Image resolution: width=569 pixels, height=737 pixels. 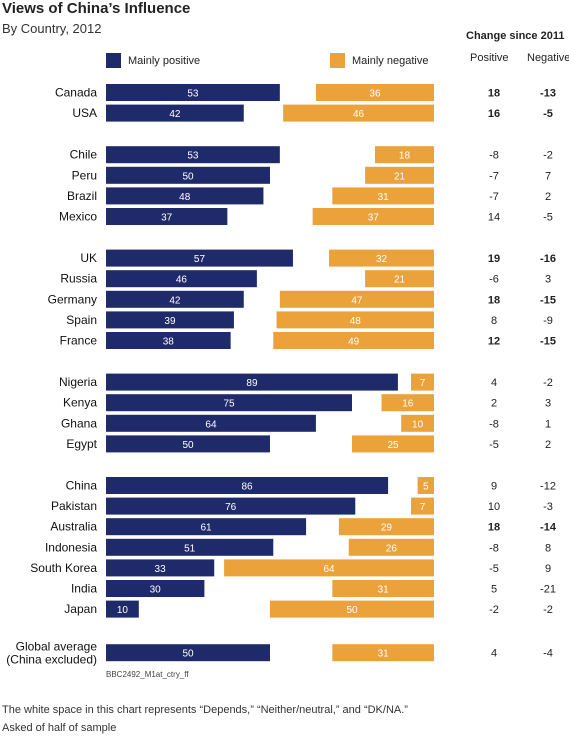 I want to click on bar-positive-usa, so click(x=175, y=113).